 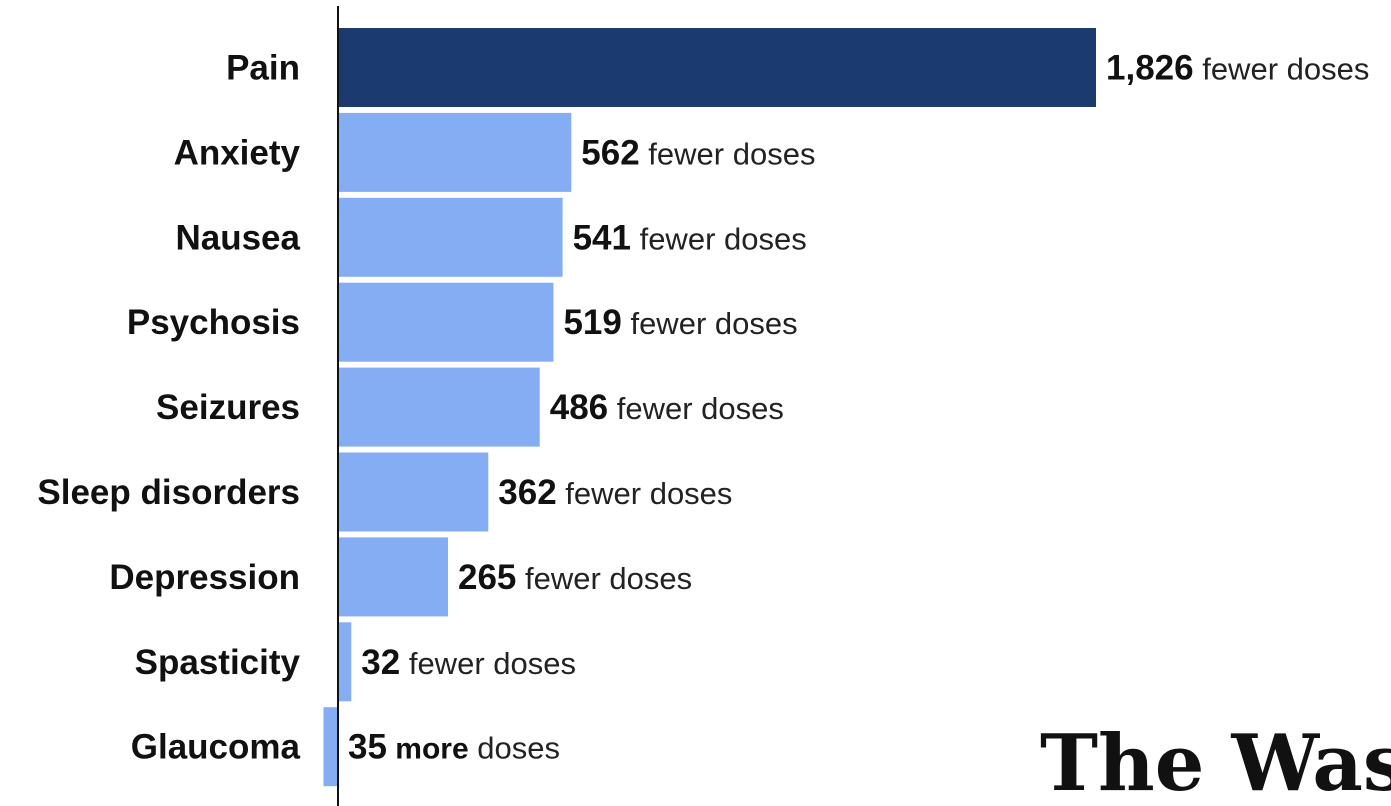 I want to click on value-label-depression: 265 fewer doses, so click(x=575, y=577).